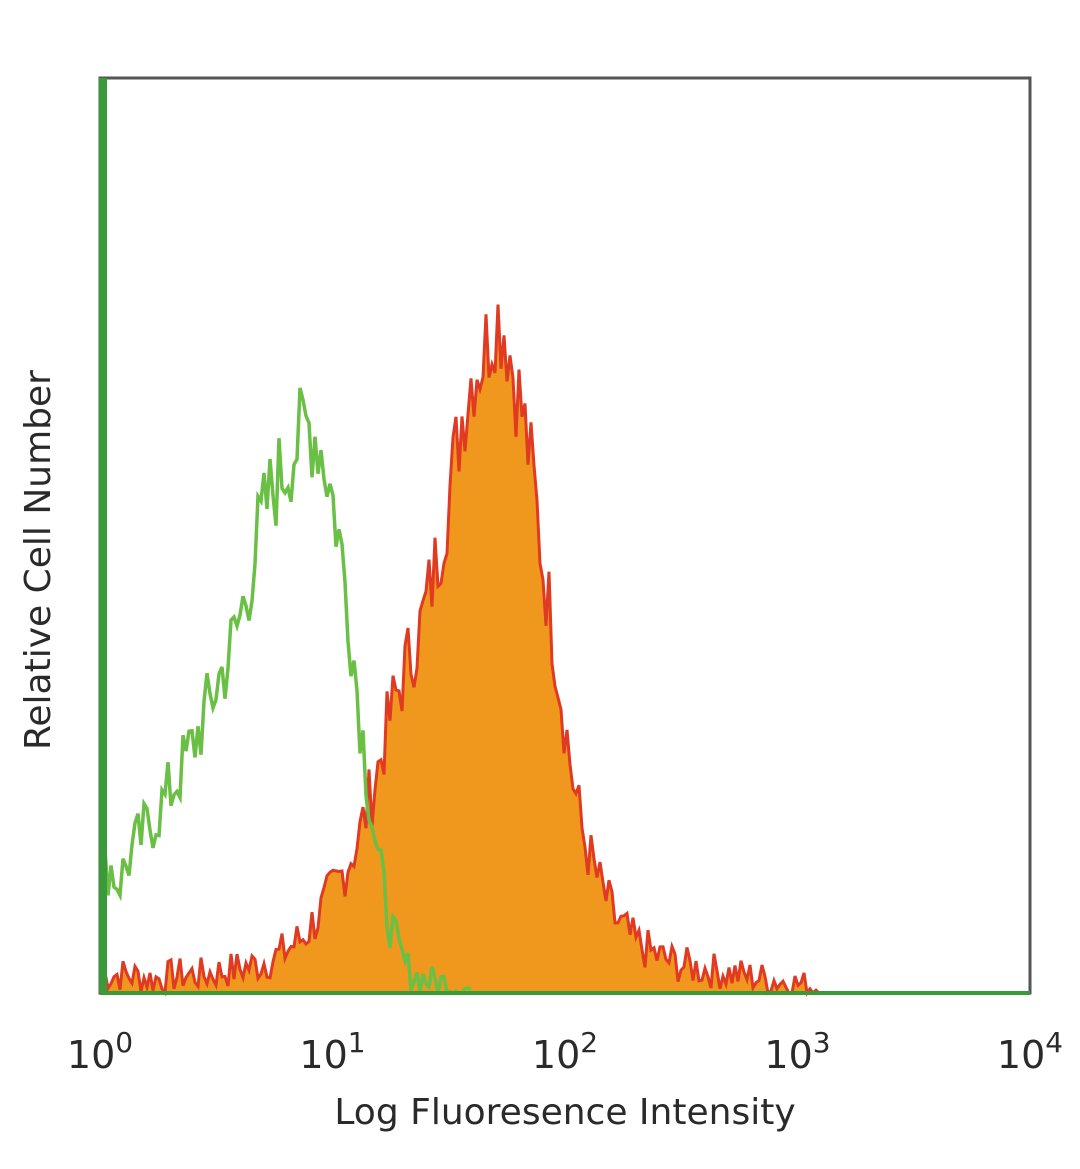 The image size is (1080, 1169). I want to click on x-tick-label: 10⁴, so click(1030, 1051).